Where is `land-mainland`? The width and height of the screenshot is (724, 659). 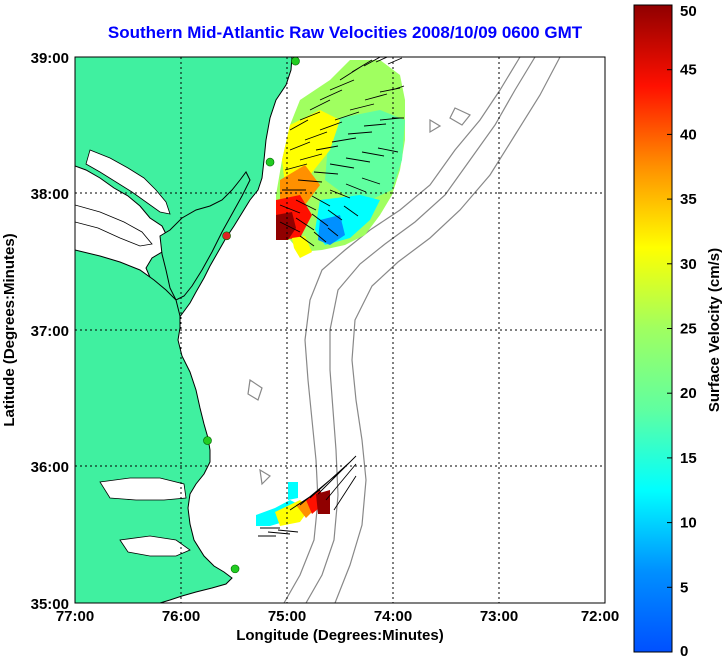
land-mainland is located at coordinates (184, 190).